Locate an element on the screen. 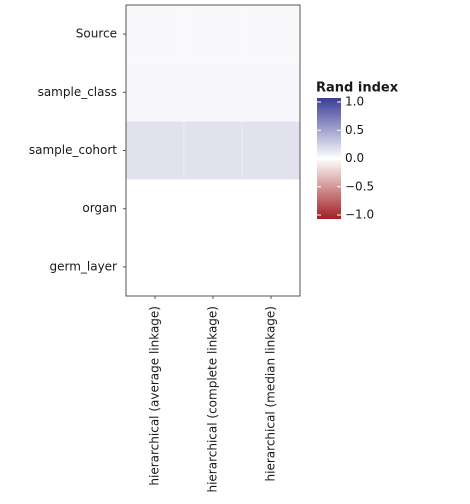 The image size is (470, 504). colorbar-tick-label: 1.0 is located at coordinates (354, 102).